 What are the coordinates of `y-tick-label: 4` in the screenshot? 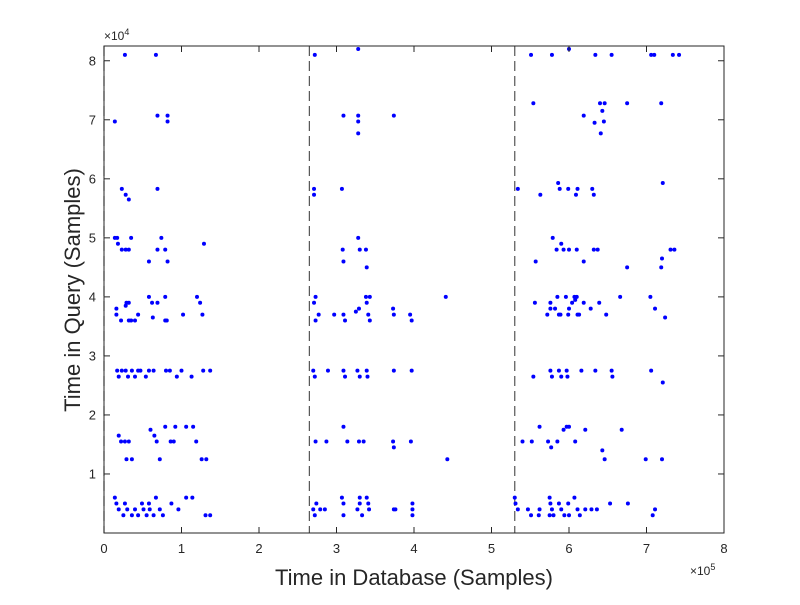 It's located at (92, 296).